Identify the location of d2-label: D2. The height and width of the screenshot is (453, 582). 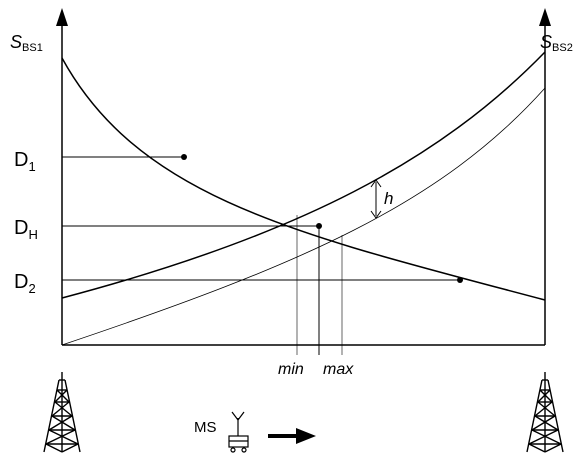
(25, 283).